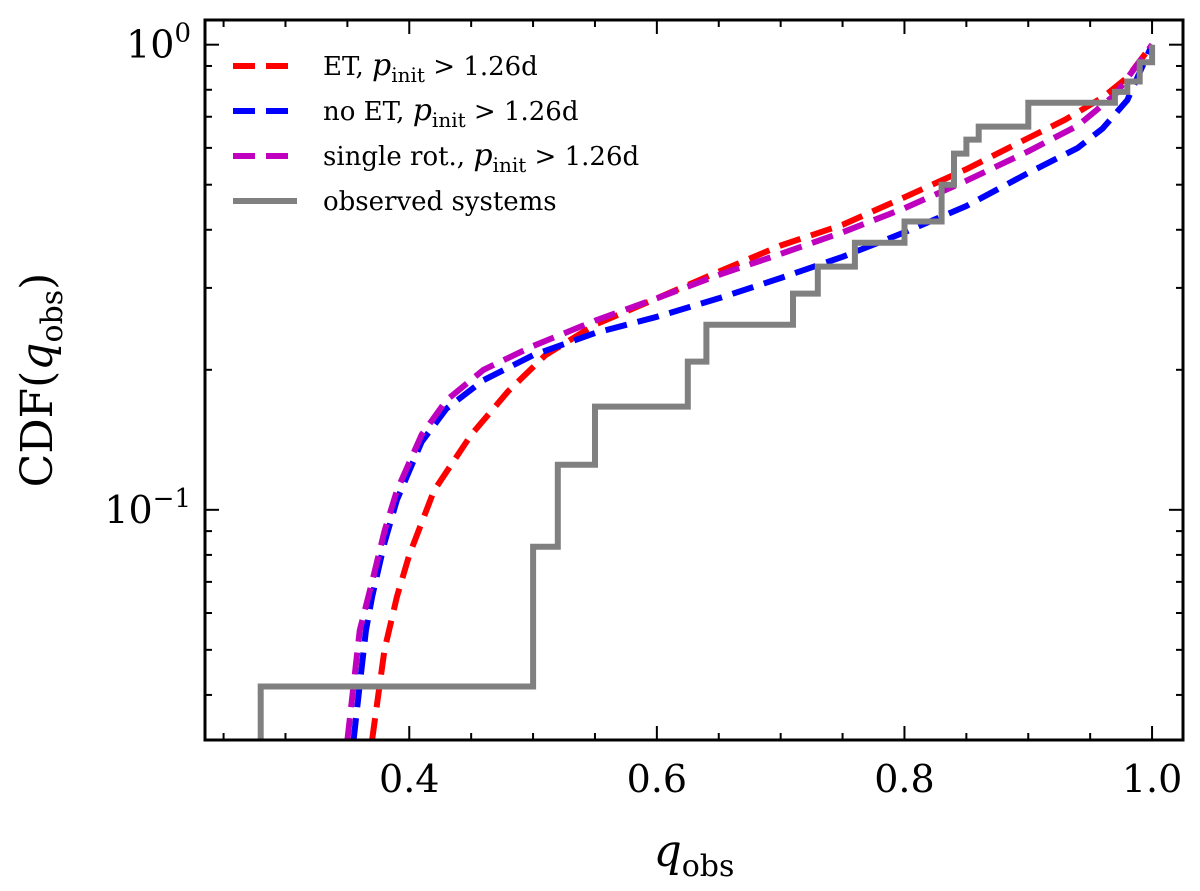 The width and height of the screenshot is (1200, 891). Describe the element at coordinates (398, 157) in the screenshot. I see `legend-label-text: single rot.,` at that location.